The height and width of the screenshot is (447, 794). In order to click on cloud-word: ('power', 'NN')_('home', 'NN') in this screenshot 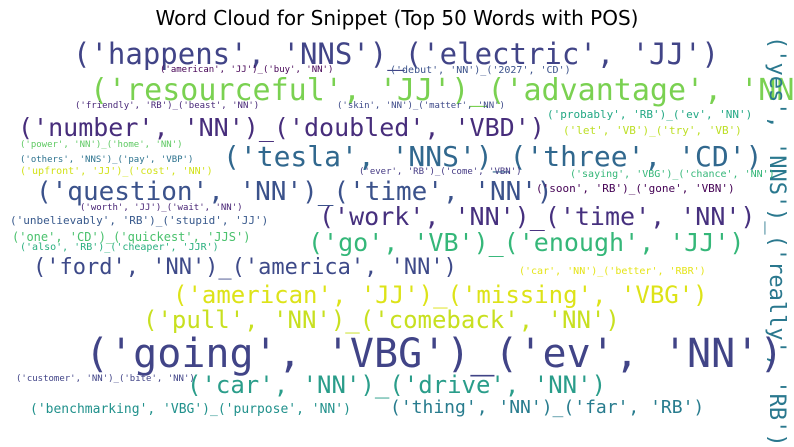, I will do `click(101, 145)`.